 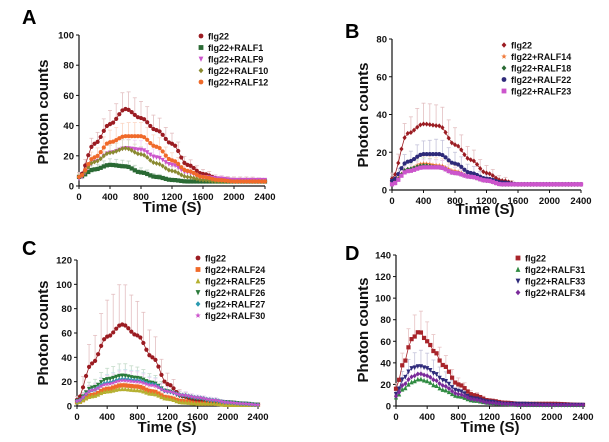 What do you see at coordinates (381, 153) in the screenshot?
I see `y-tick-label: 20` at bounding box center [381, 153].